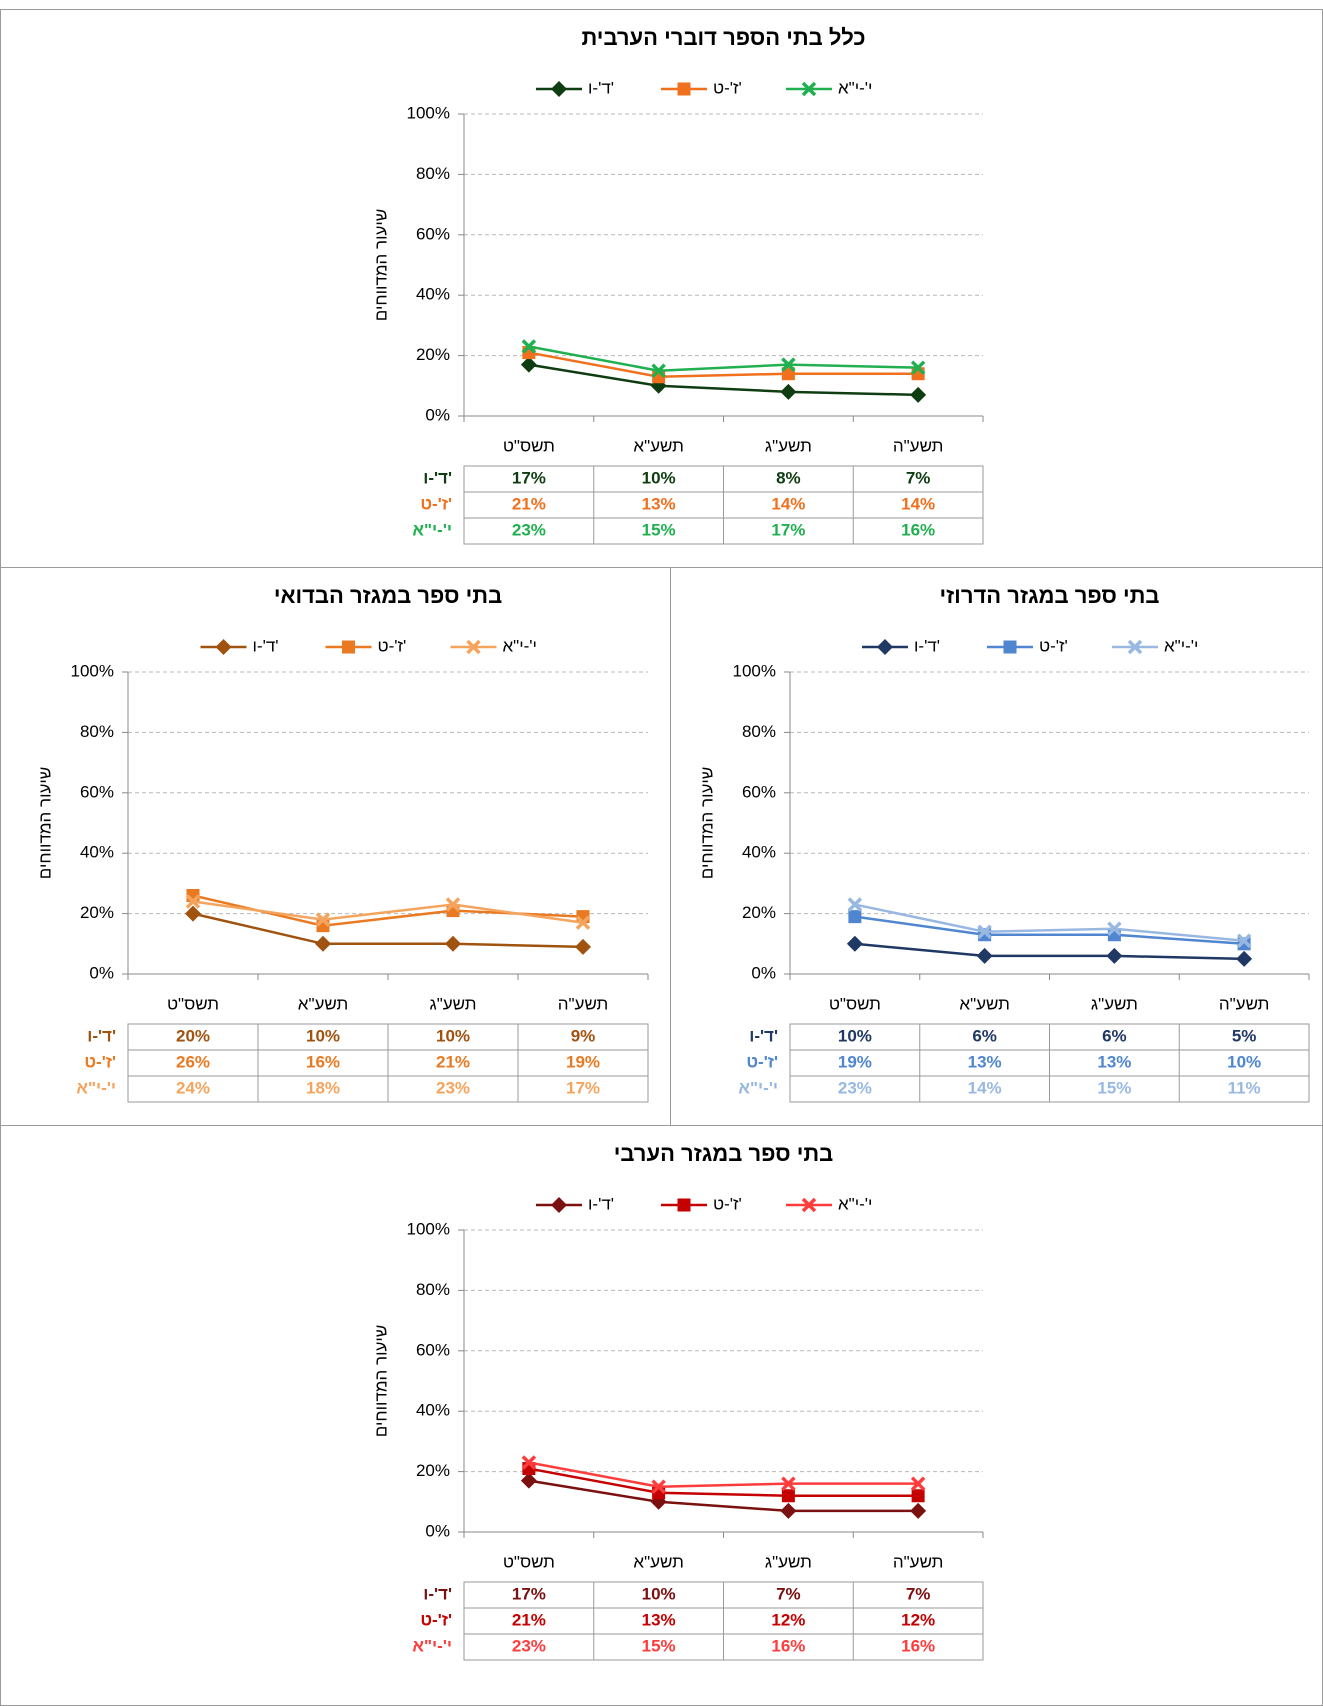 Image resolution: width=1323 pixels, height=1706 pixels. I want to click on table-row-label: י'-י"א, so click(432, 1645).